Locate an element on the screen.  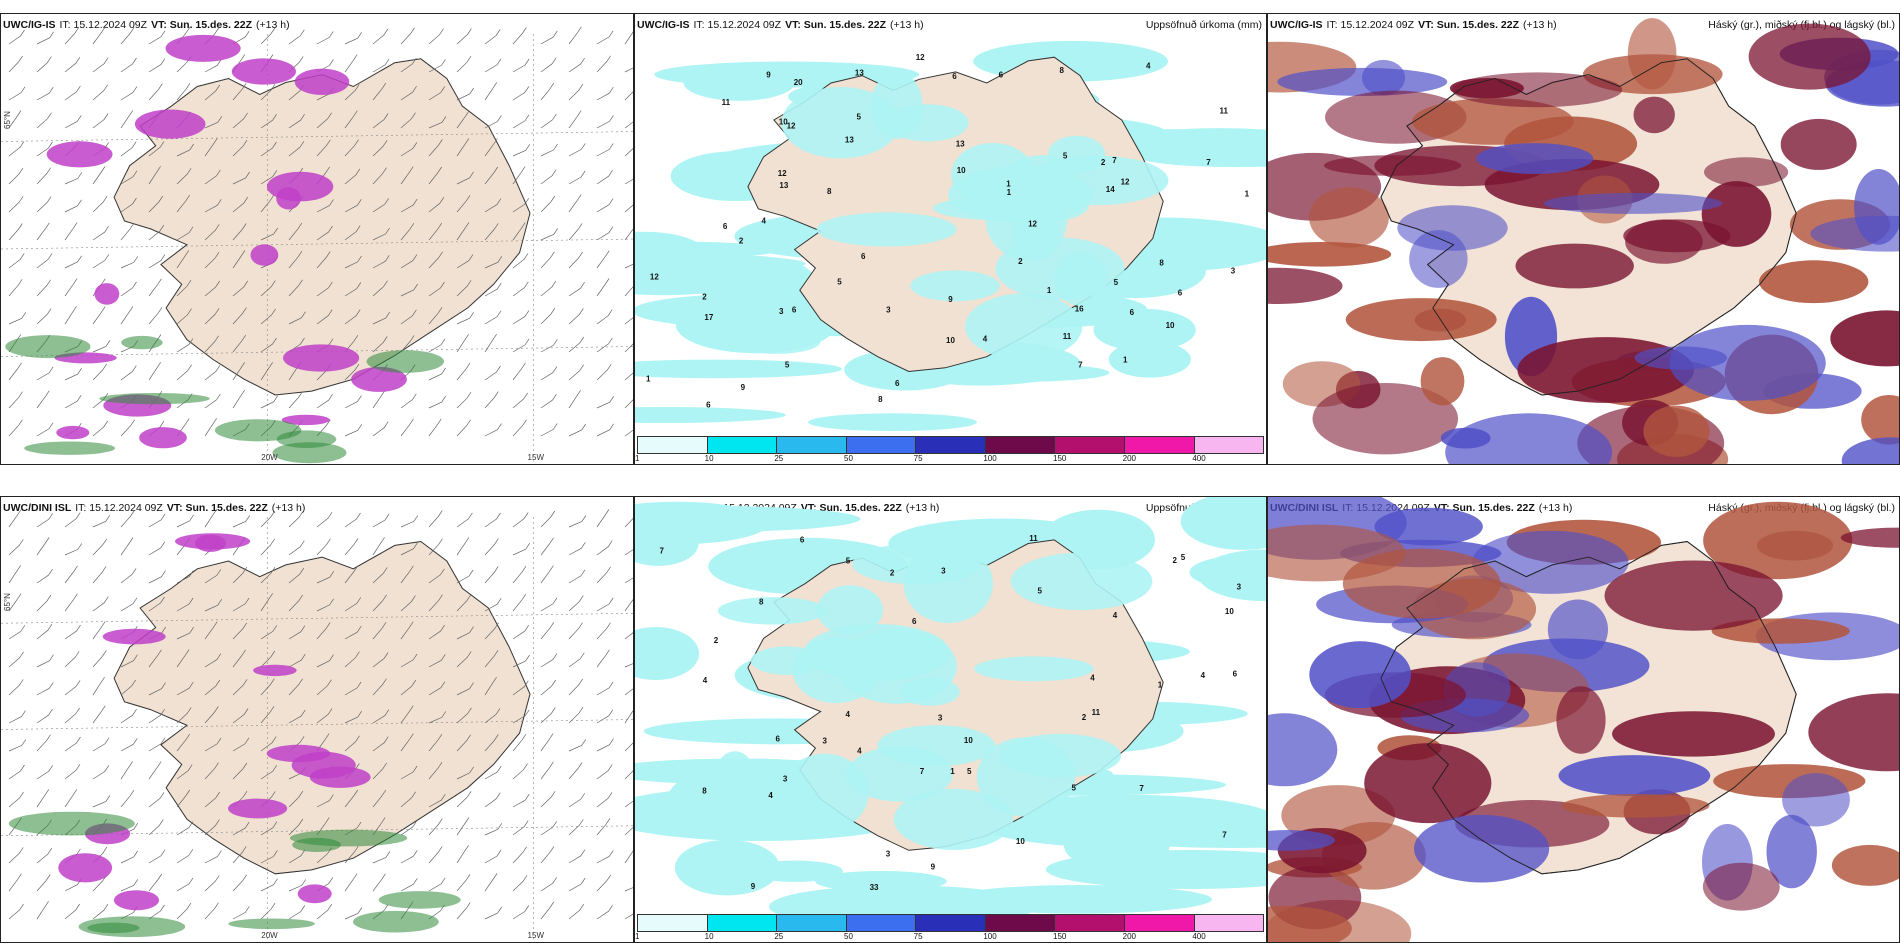
colorbar-tick: 50 is located at coordinates (848, 458).